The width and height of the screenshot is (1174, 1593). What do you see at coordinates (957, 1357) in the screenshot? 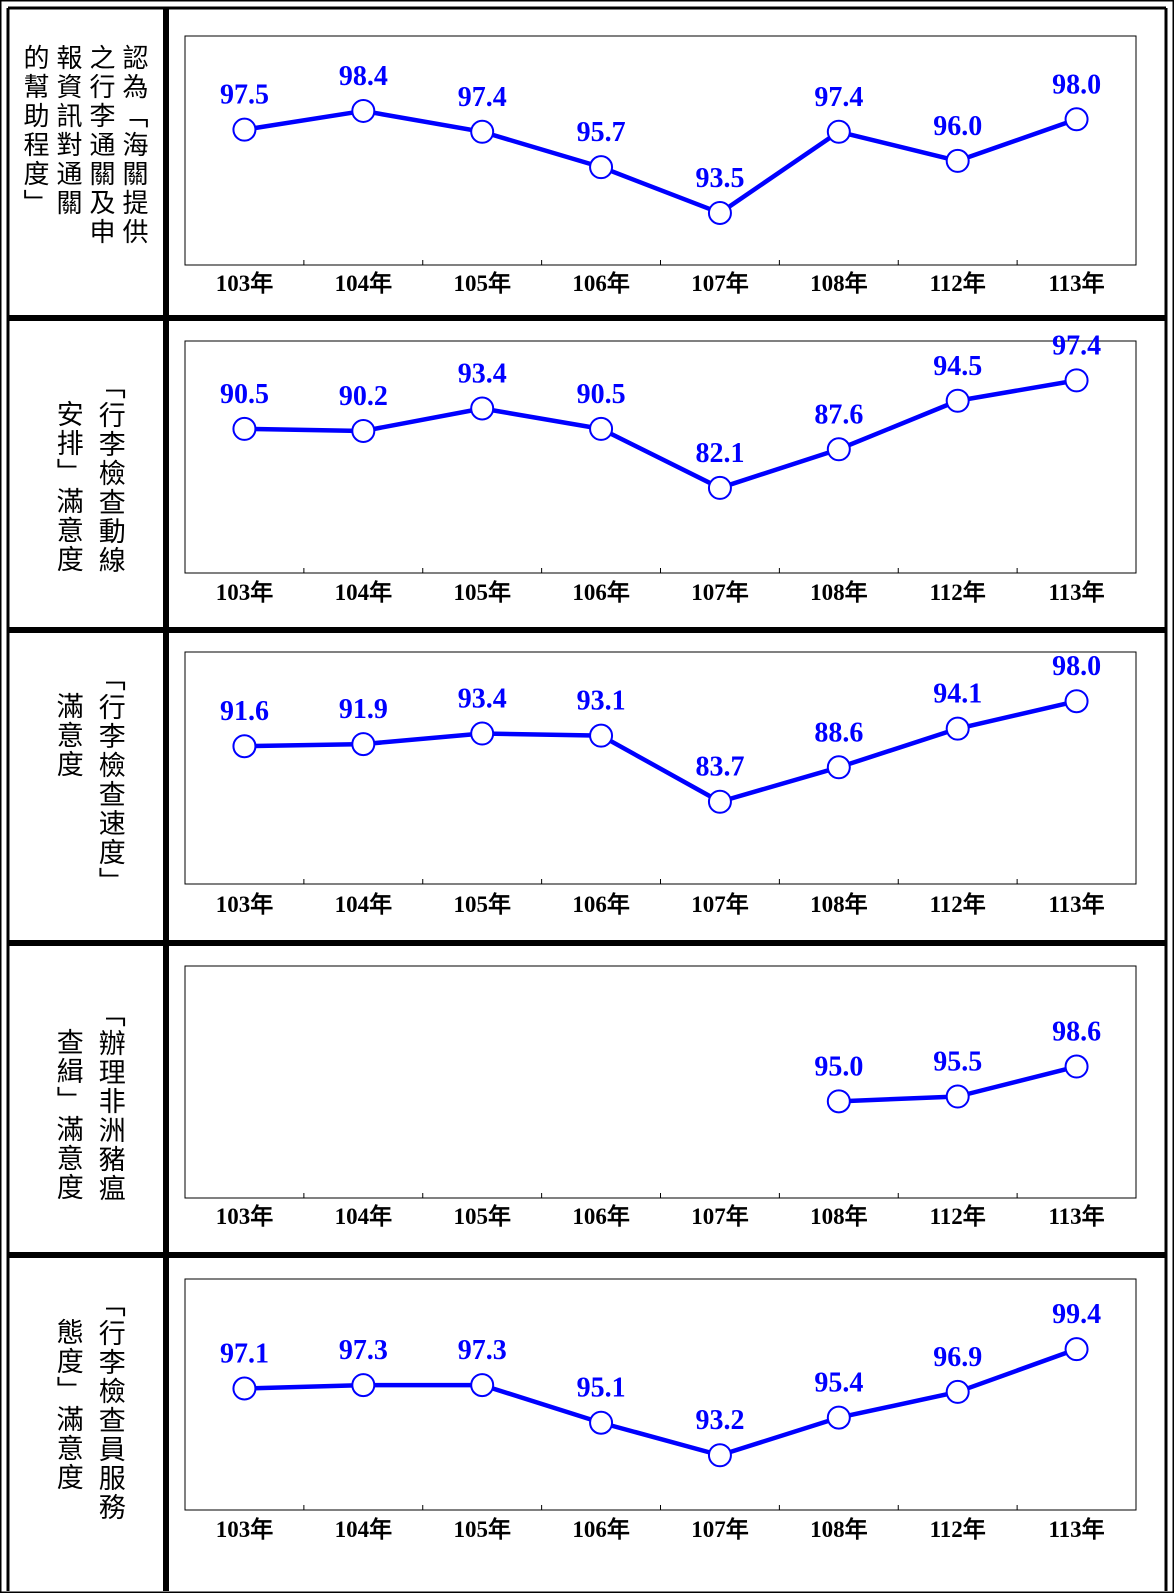
I see `data-label: 96.9` at bounding box center [957, 1357].